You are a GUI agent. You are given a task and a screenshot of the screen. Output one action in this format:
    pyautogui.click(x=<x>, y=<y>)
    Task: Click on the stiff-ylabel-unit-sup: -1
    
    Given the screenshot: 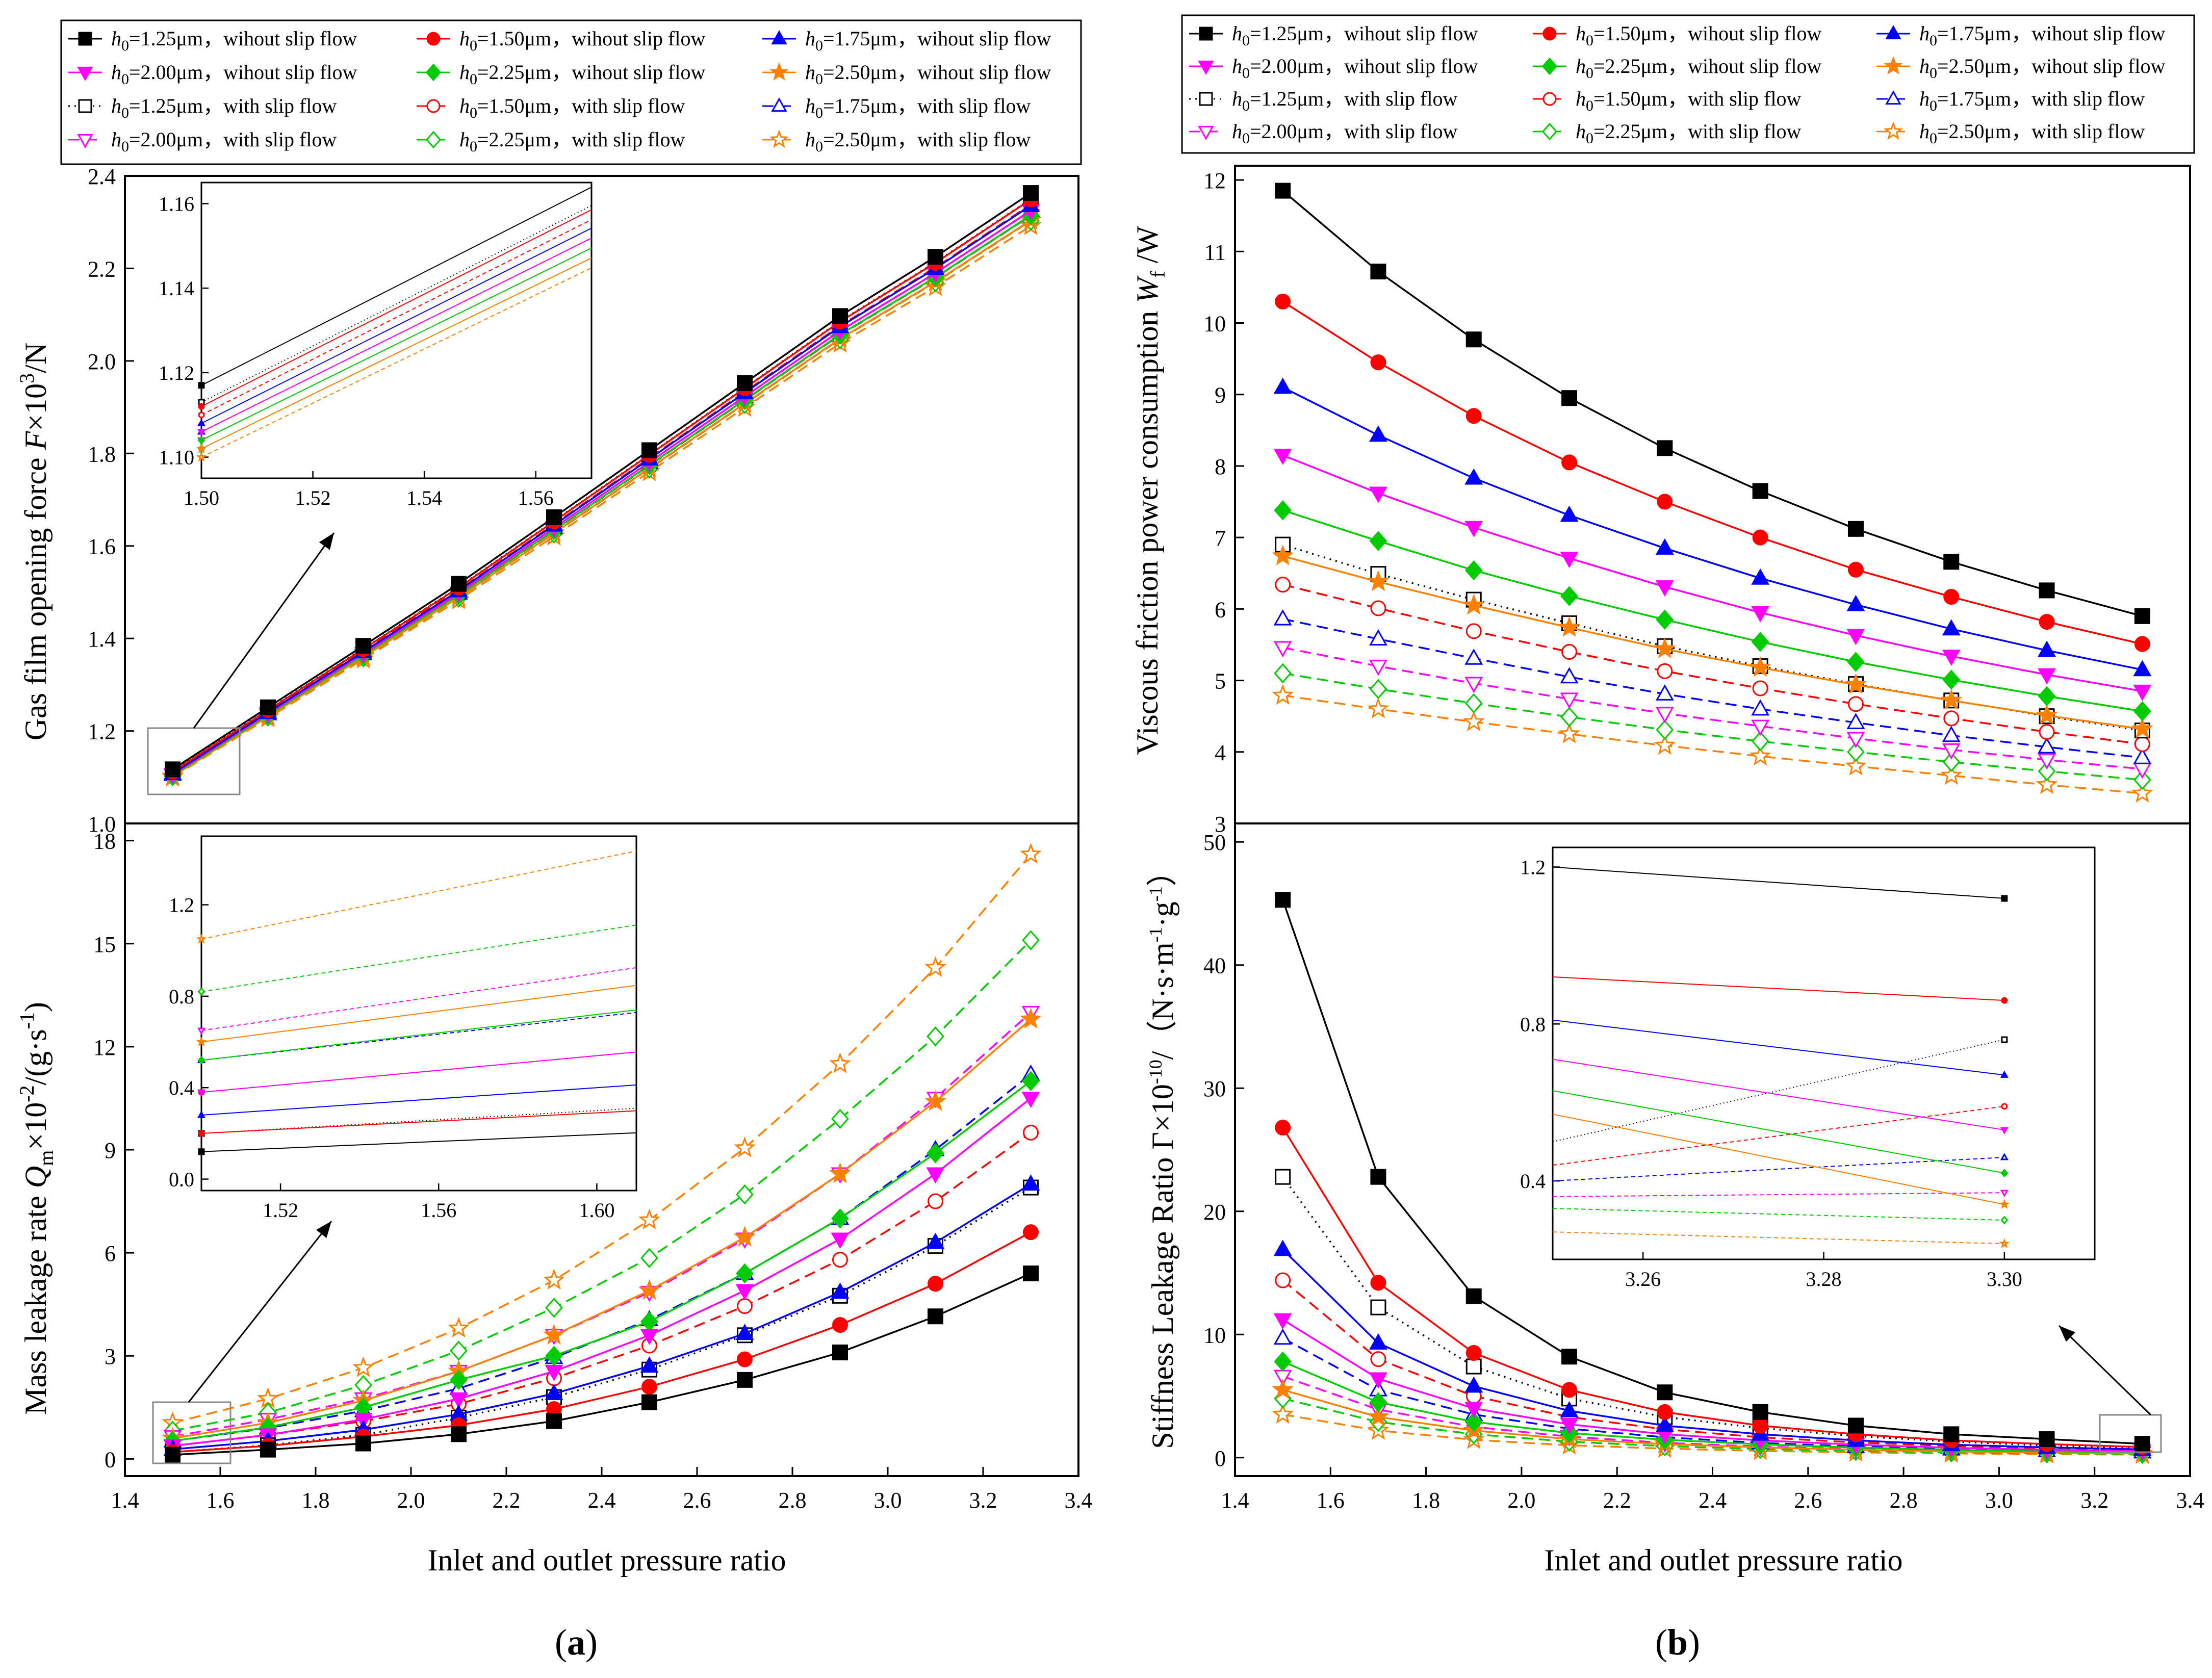 What is the action you would take?
    pyautogui.click(x=1155, y=934)
    